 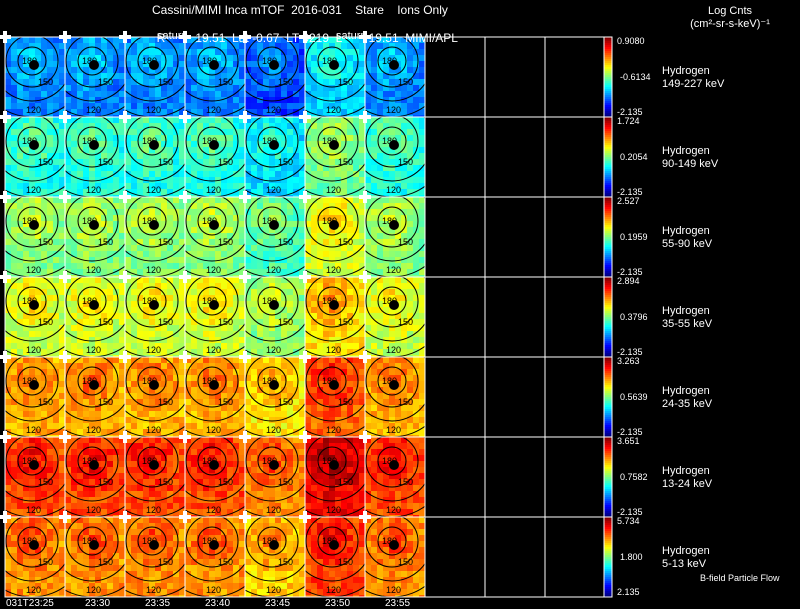 I want to click on colorbar-min: 2.135, so click(x=628, y=592).